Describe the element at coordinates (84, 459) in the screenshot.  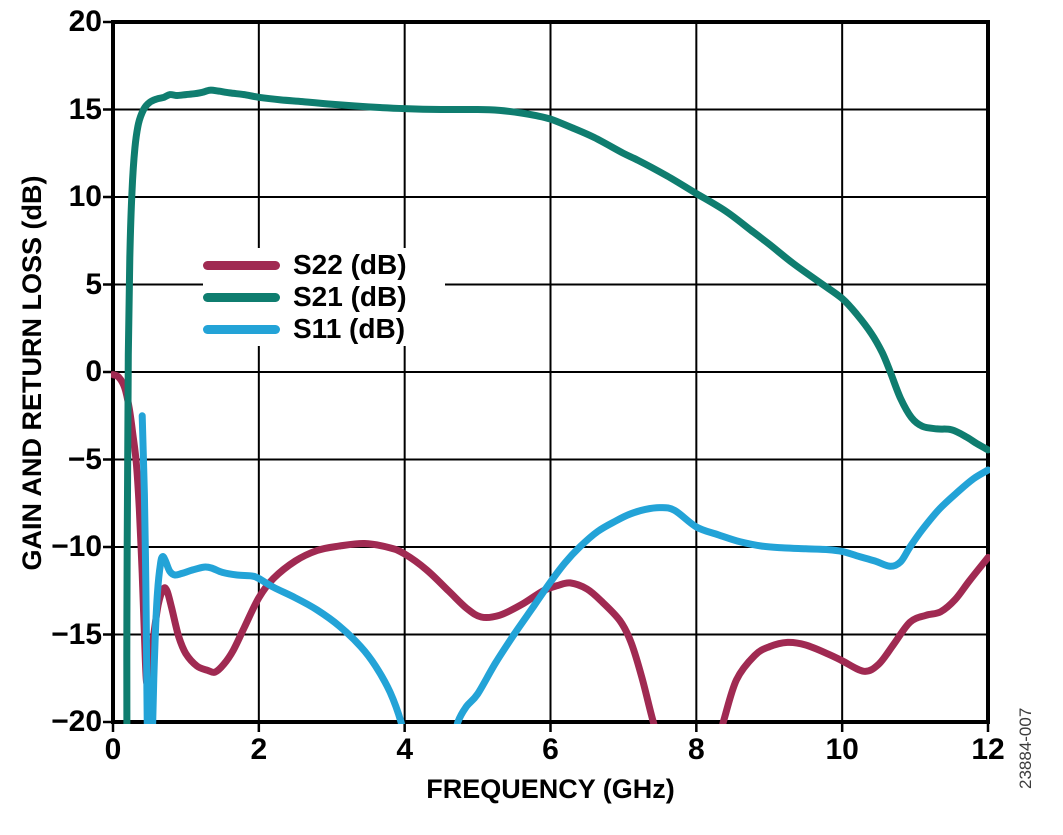
I see `y-tick-label: −5` at that location.